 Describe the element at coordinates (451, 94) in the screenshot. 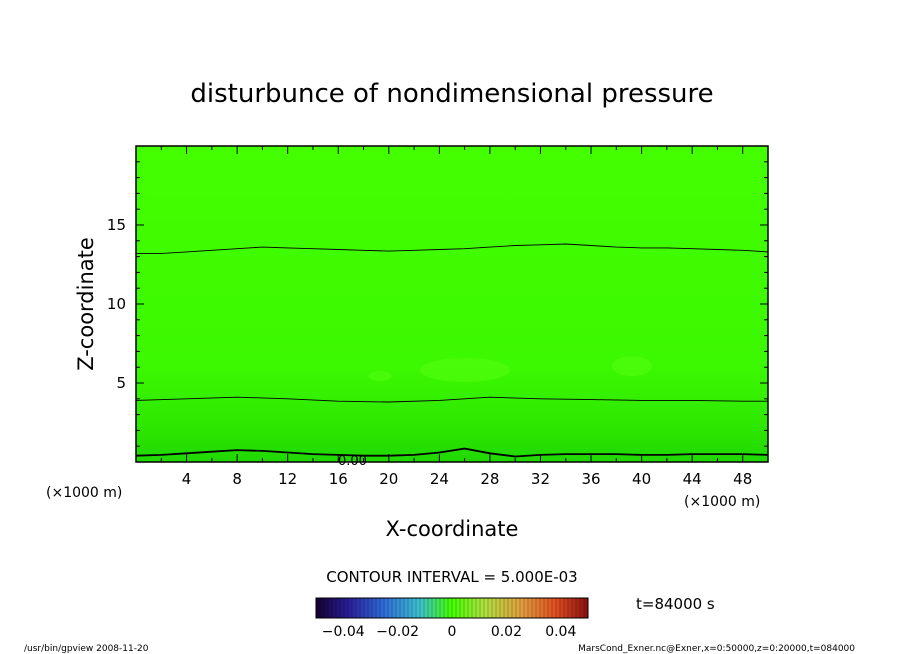

I see `chart-title: disturbunce of nondimensional pressure` at that location.